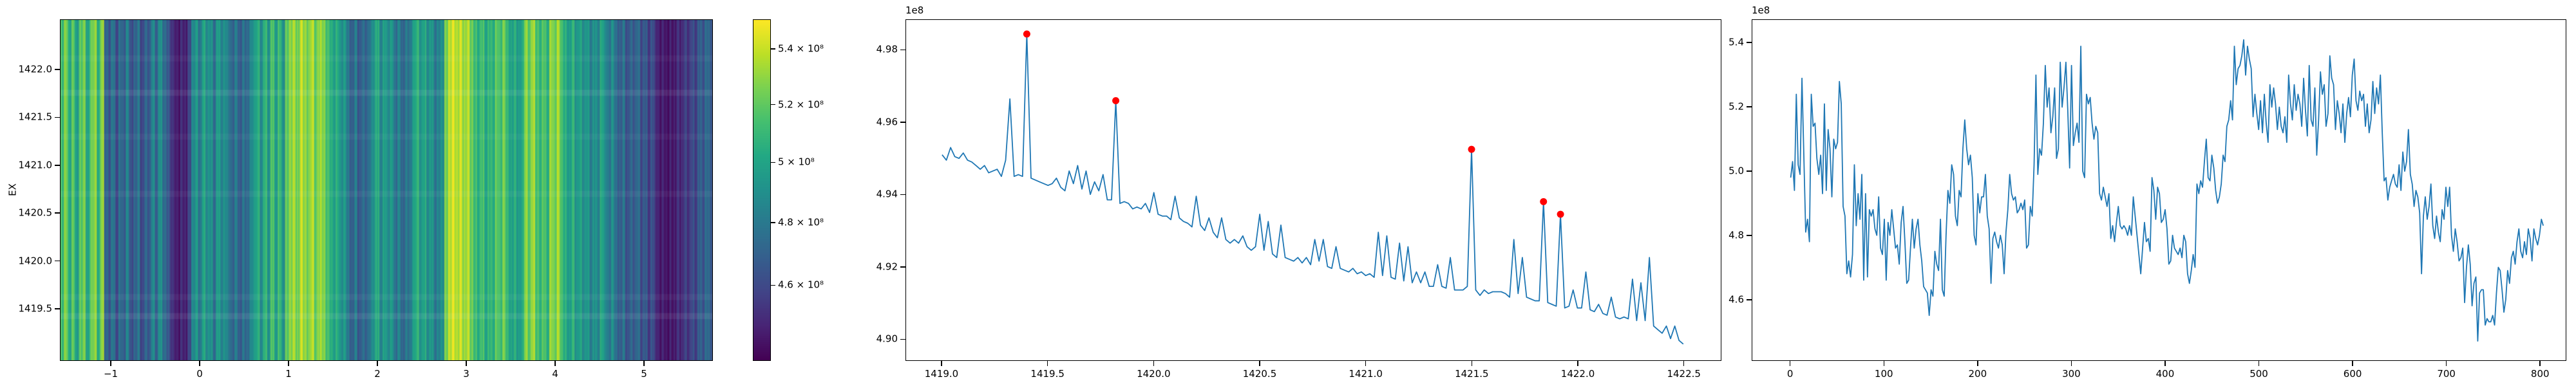 The image size is (2576, 386). What do you see at coordinates (887, 122) in the screenshot?
I see `spectrum-zoom-ytick-label: 4.96` at bounding box center [887, 122].